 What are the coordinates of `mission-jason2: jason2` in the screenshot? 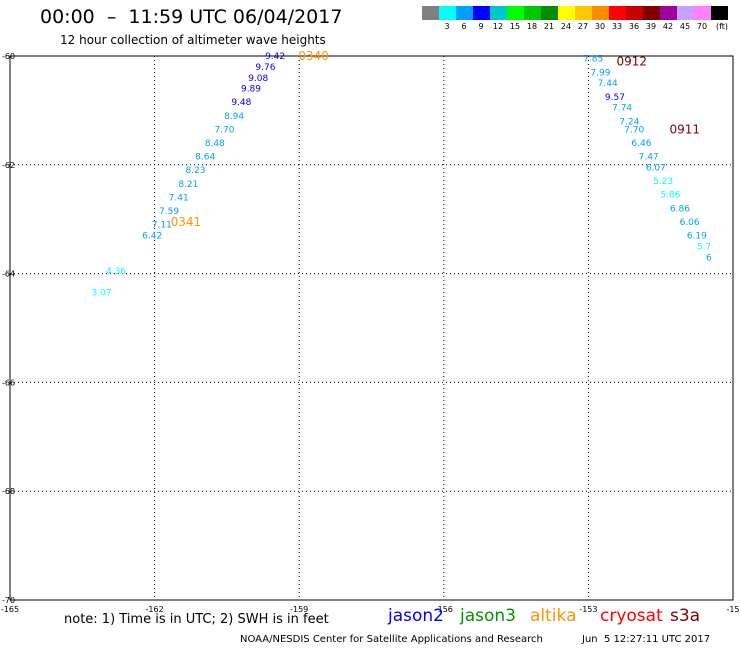 It's located at (416, 616).